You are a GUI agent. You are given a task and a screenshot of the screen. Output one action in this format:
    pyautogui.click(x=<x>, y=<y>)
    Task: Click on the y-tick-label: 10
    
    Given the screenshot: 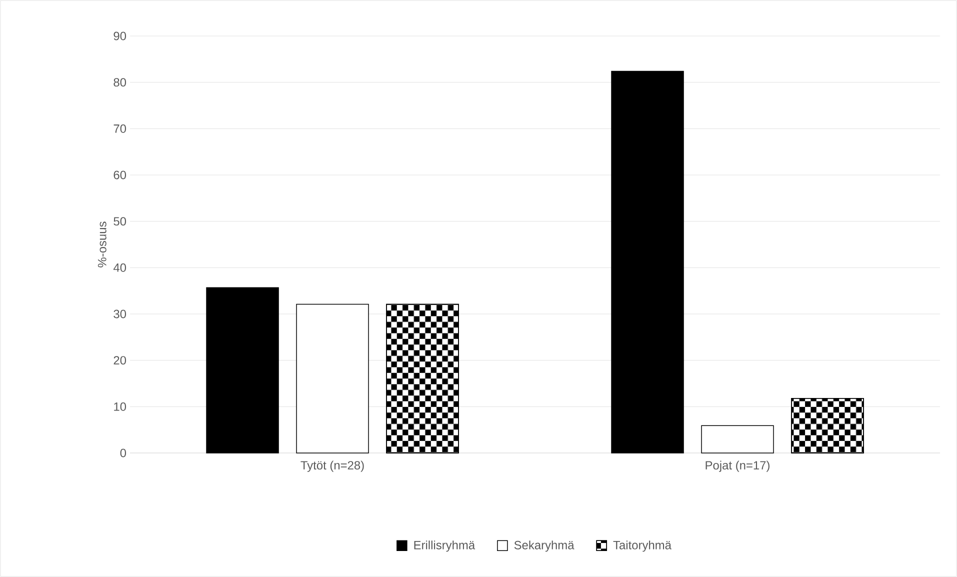 What is the action you would take?
    pyautogui.click(x=120, y=406)
    